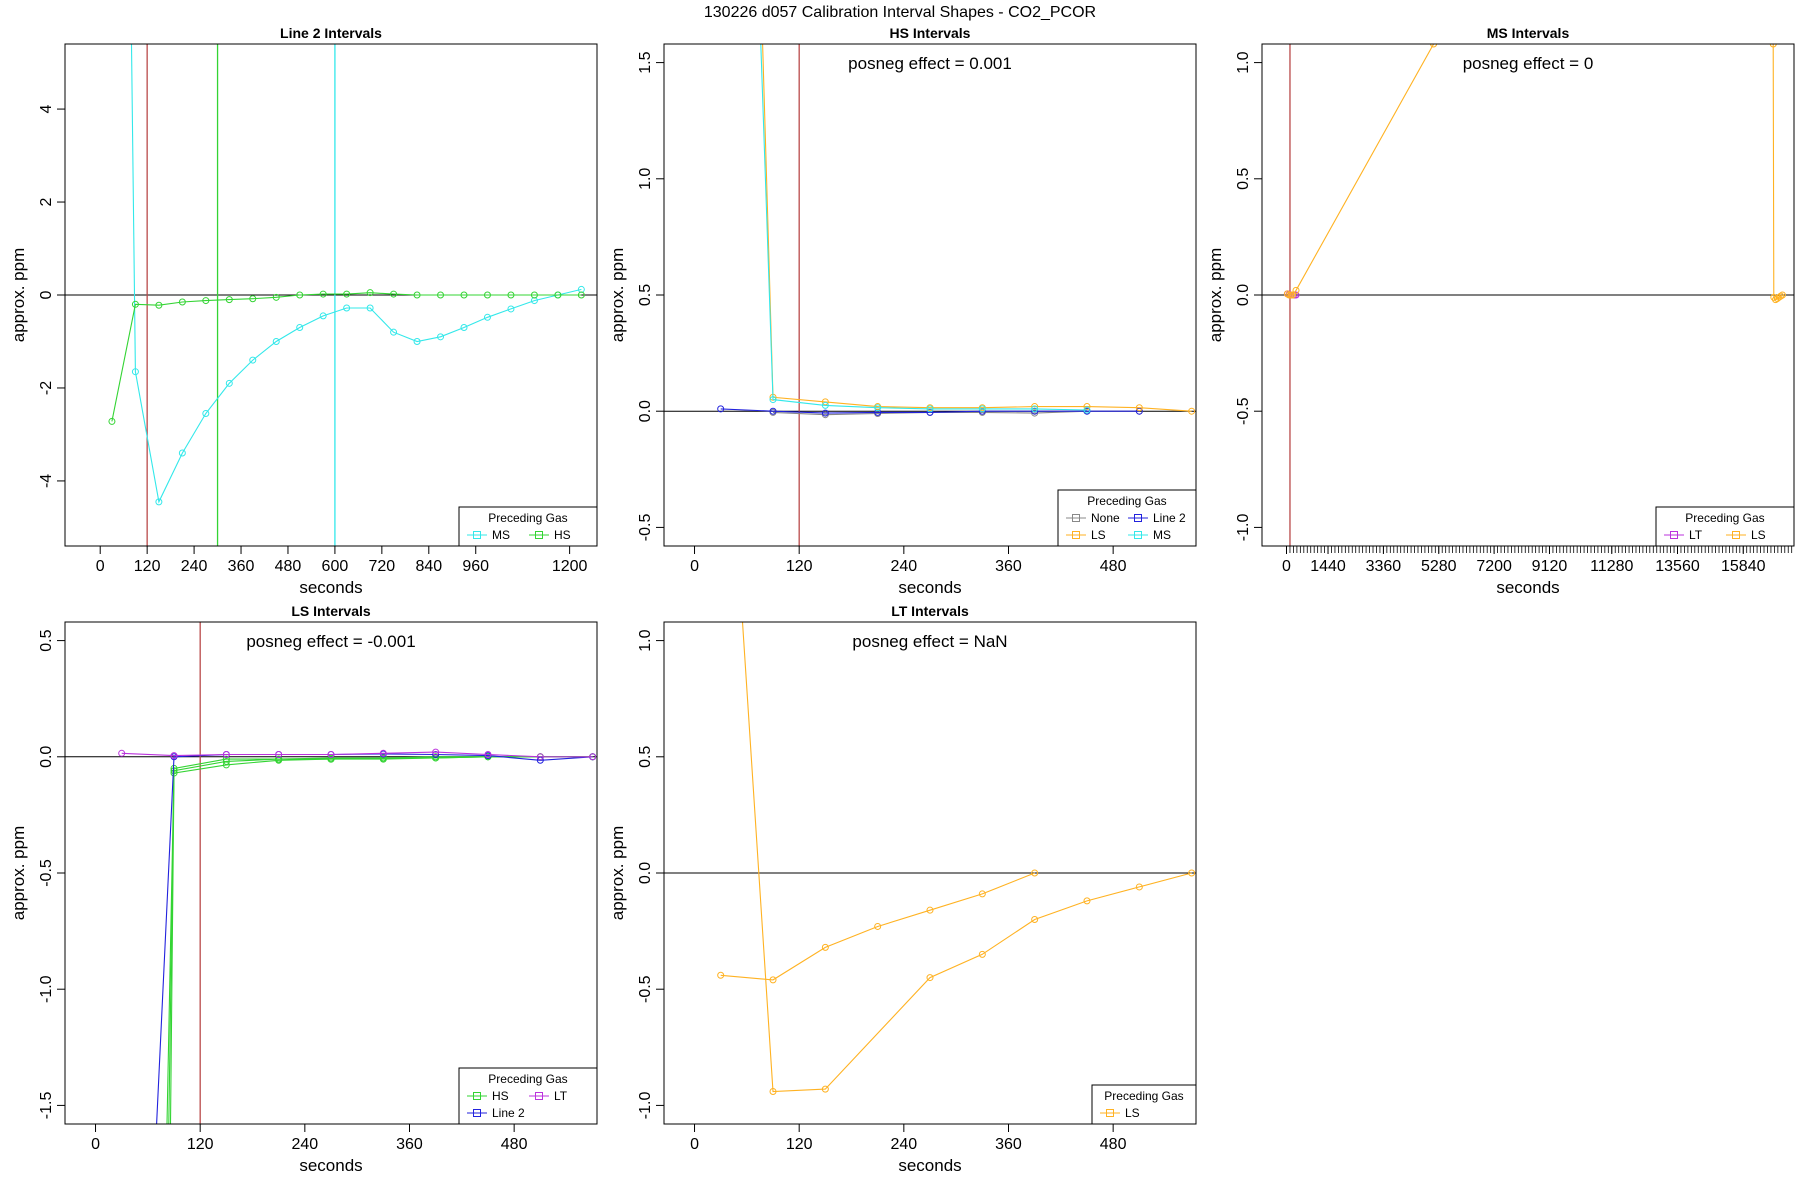 Image resolution: width=1800 pixels, height=1200 pixels. I want to click on y-tick-label: -1.5, so click(46, 1106).